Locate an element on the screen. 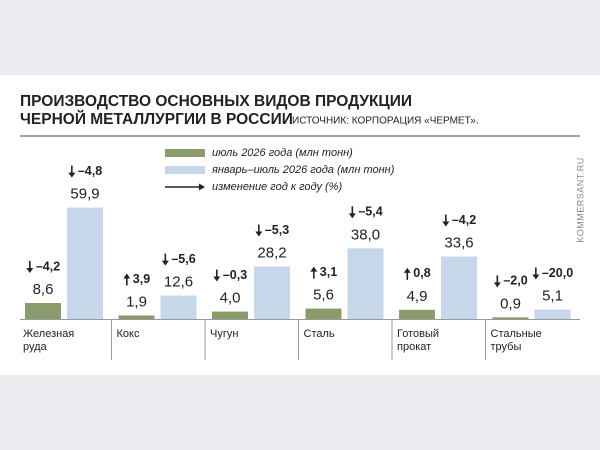 This screenshot has width=600, height=450. legend-label: изменение год к году (%) is located at coordinates (277, 187).